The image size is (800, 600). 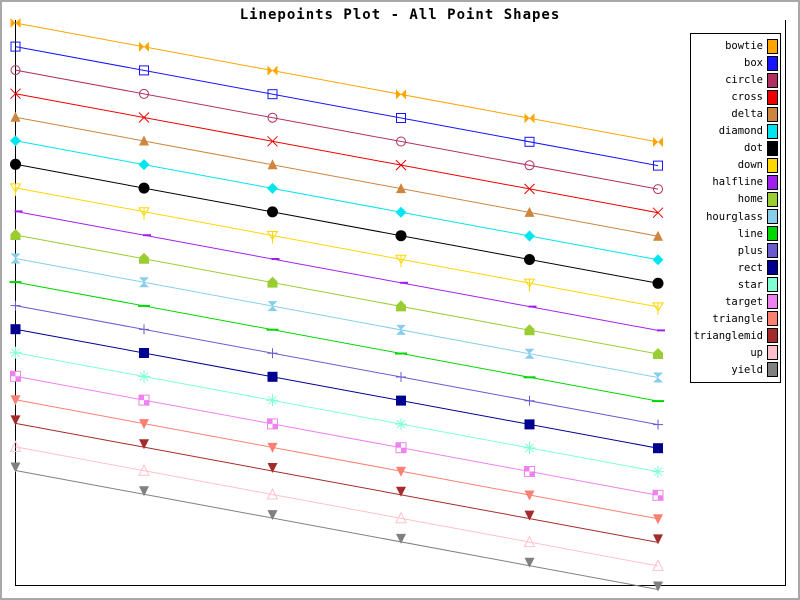 What do you see at coordinates (735, 148) in the screenshot?
I see `legend-item-dot: dot` at bounding box center [735, 148].